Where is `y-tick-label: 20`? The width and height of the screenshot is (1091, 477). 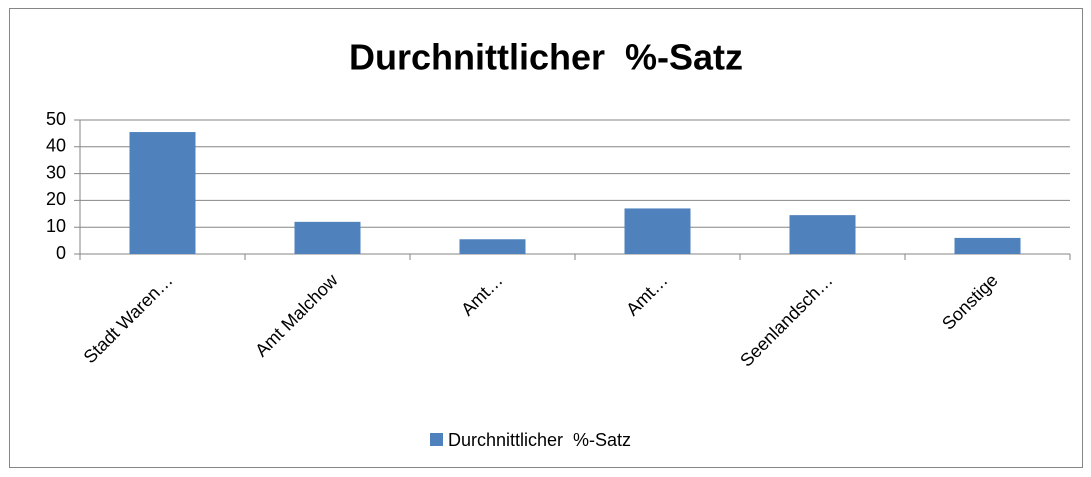
y-tick-label: 20 is located at coordinates (56, 199).